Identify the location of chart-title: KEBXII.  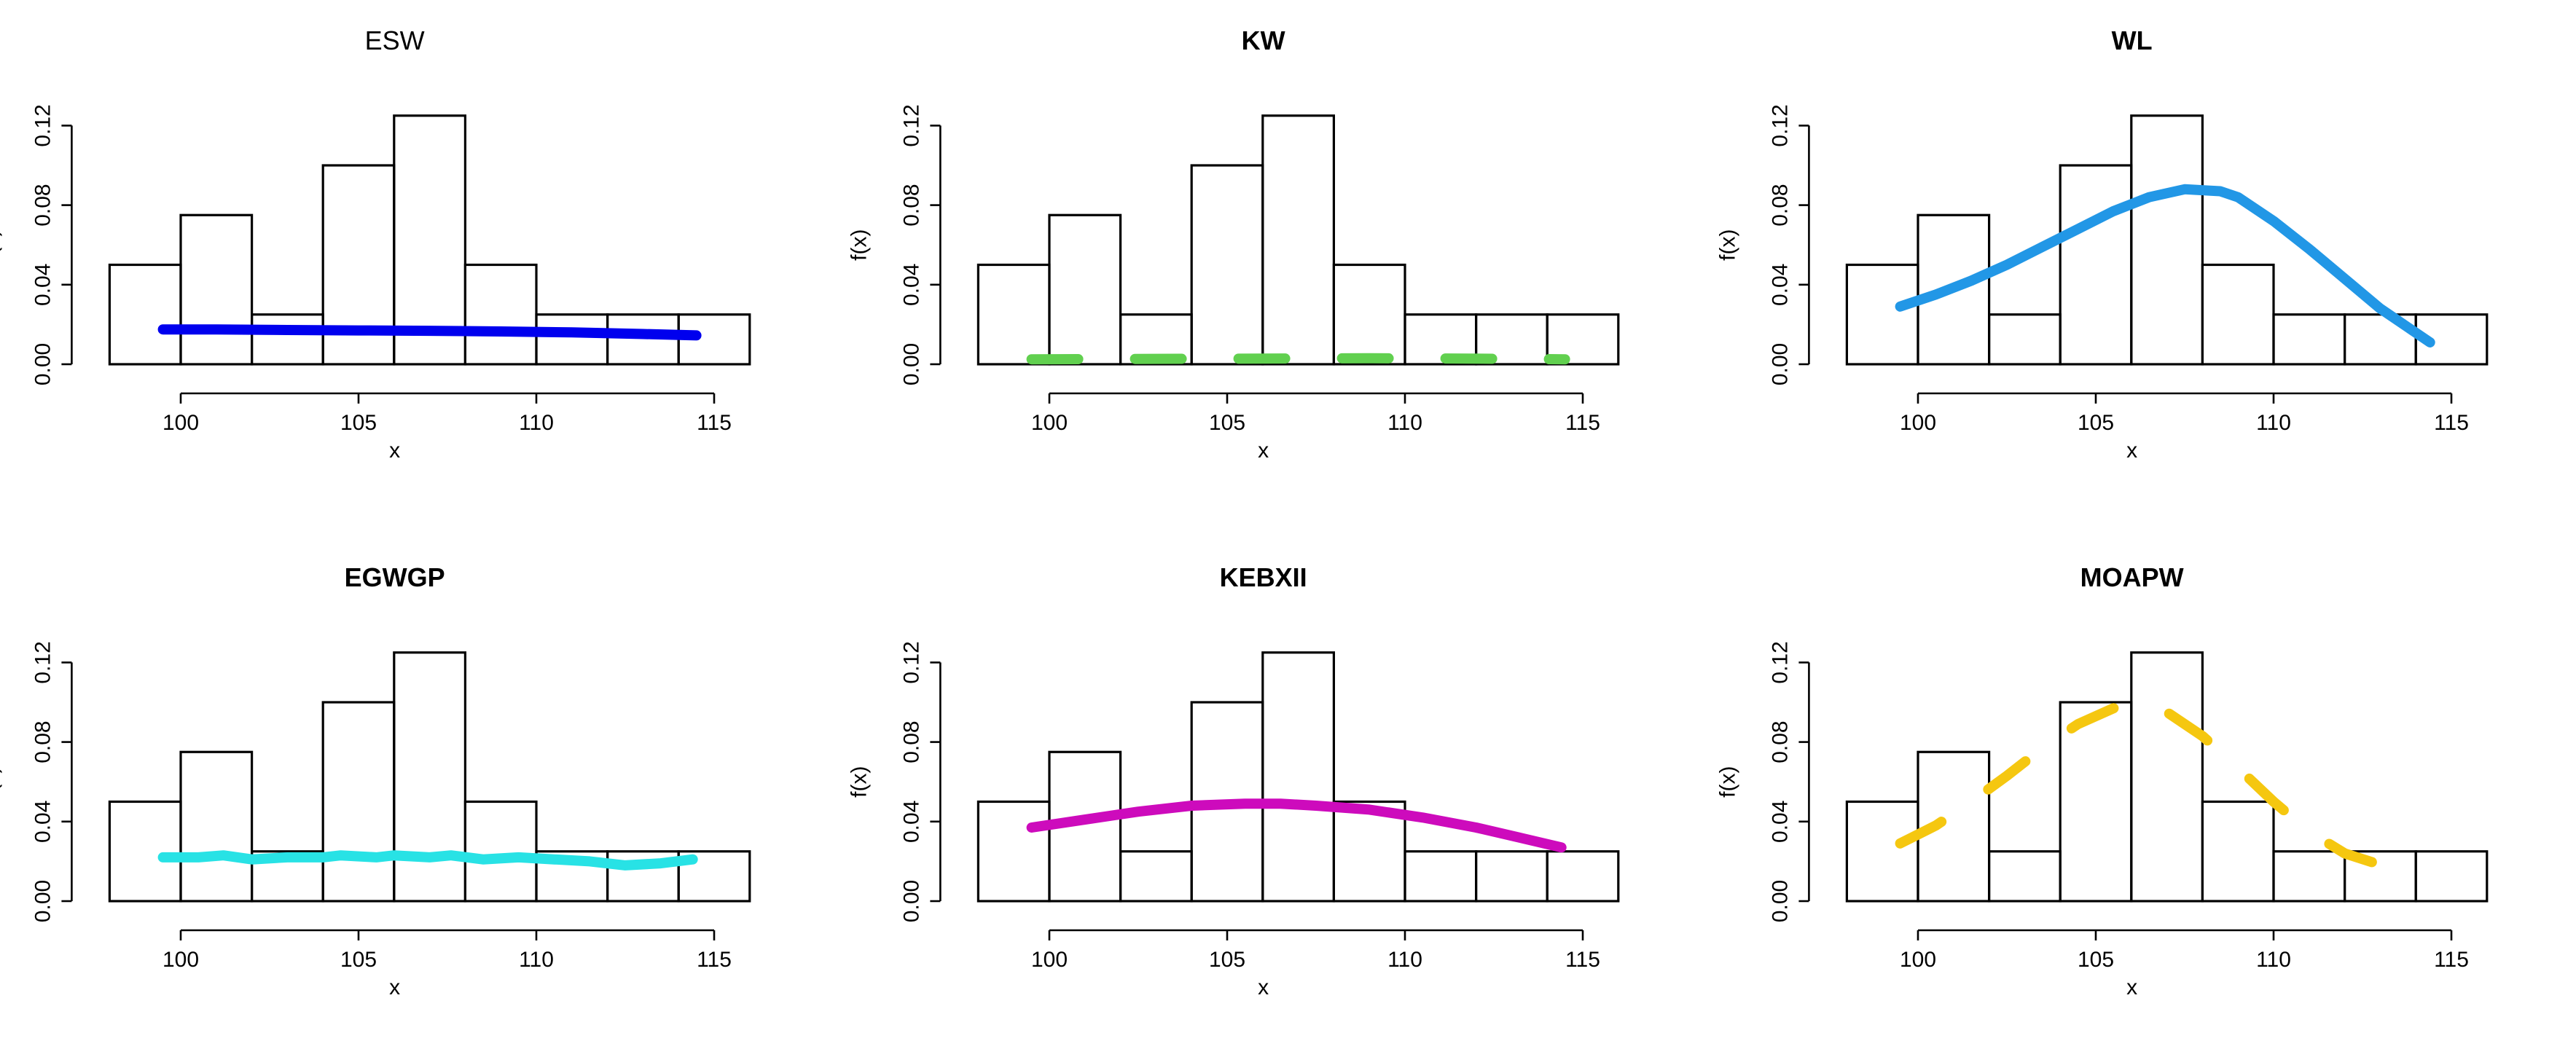
(1263, 577).